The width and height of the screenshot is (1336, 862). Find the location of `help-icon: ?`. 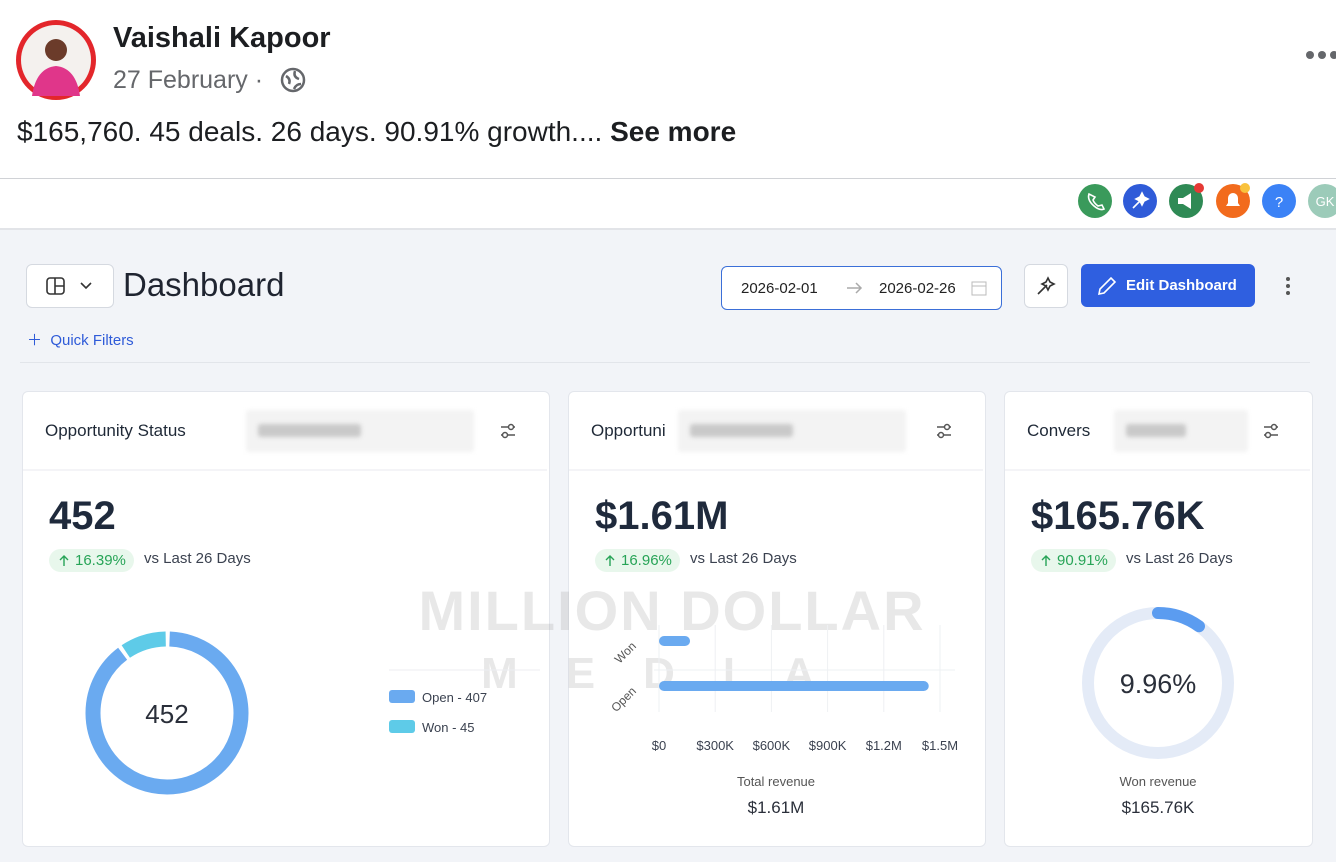

help-icon: ? is located at coordinates (1279, 202).